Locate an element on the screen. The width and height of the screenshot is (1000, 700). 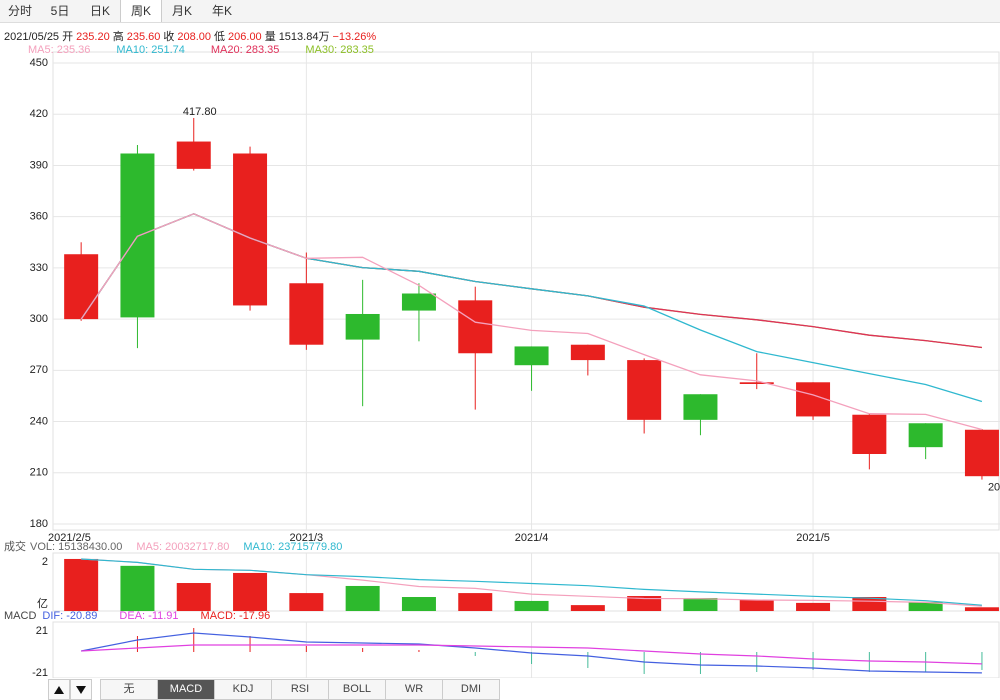
y-tick-label: 360 is located at coordinates (39, 217).